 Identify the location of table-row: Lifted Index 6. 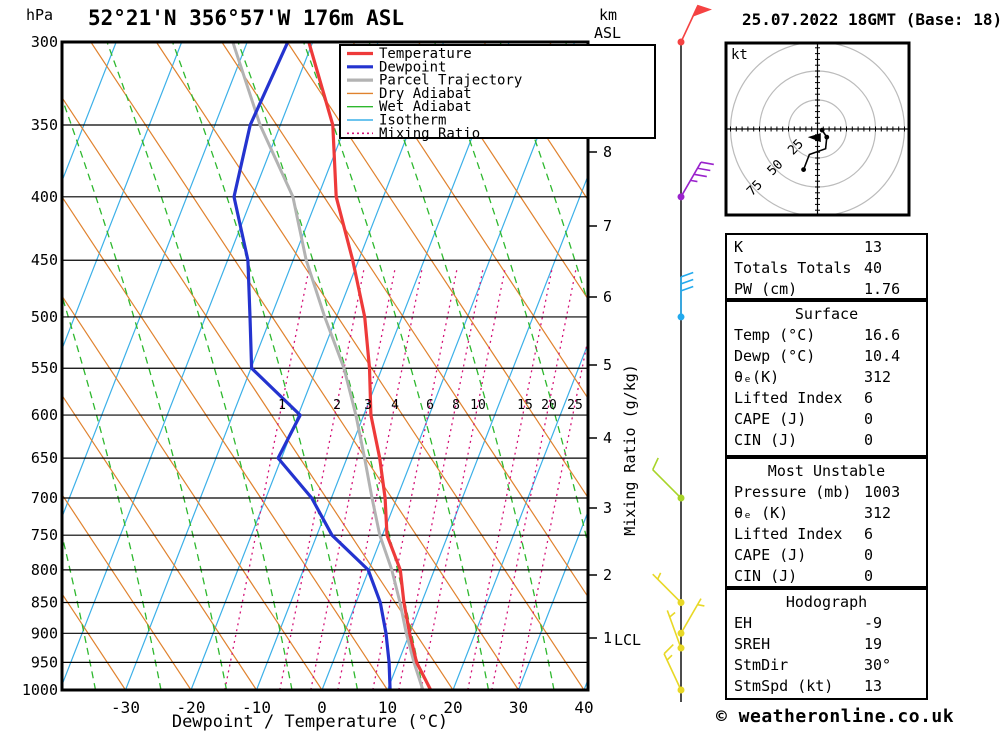
(826, 534).